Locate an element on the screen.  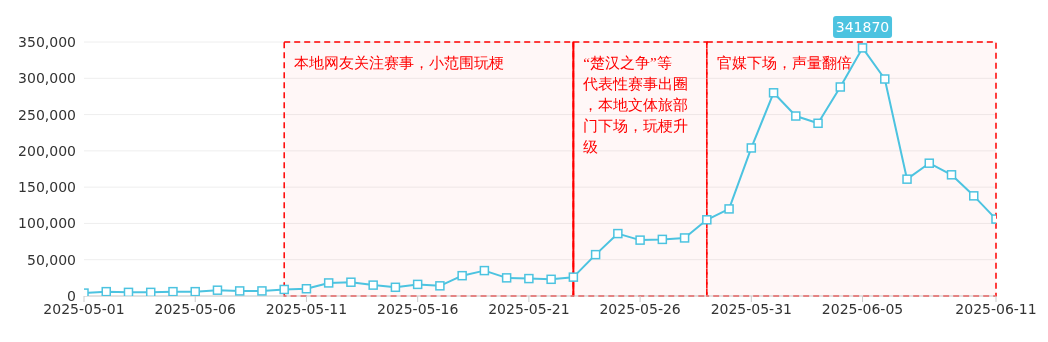
x-tick-label: 2025-06-05 is located at coordinates (862, 308).